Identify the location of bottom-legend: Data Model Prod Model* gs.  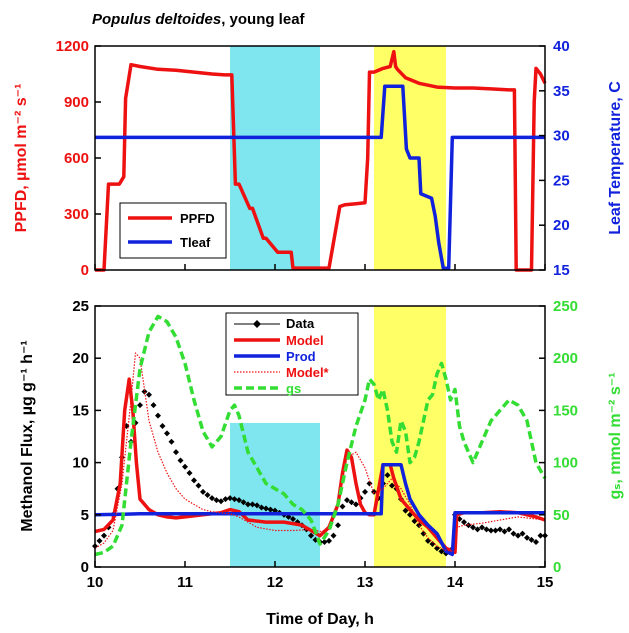
(292, 354).